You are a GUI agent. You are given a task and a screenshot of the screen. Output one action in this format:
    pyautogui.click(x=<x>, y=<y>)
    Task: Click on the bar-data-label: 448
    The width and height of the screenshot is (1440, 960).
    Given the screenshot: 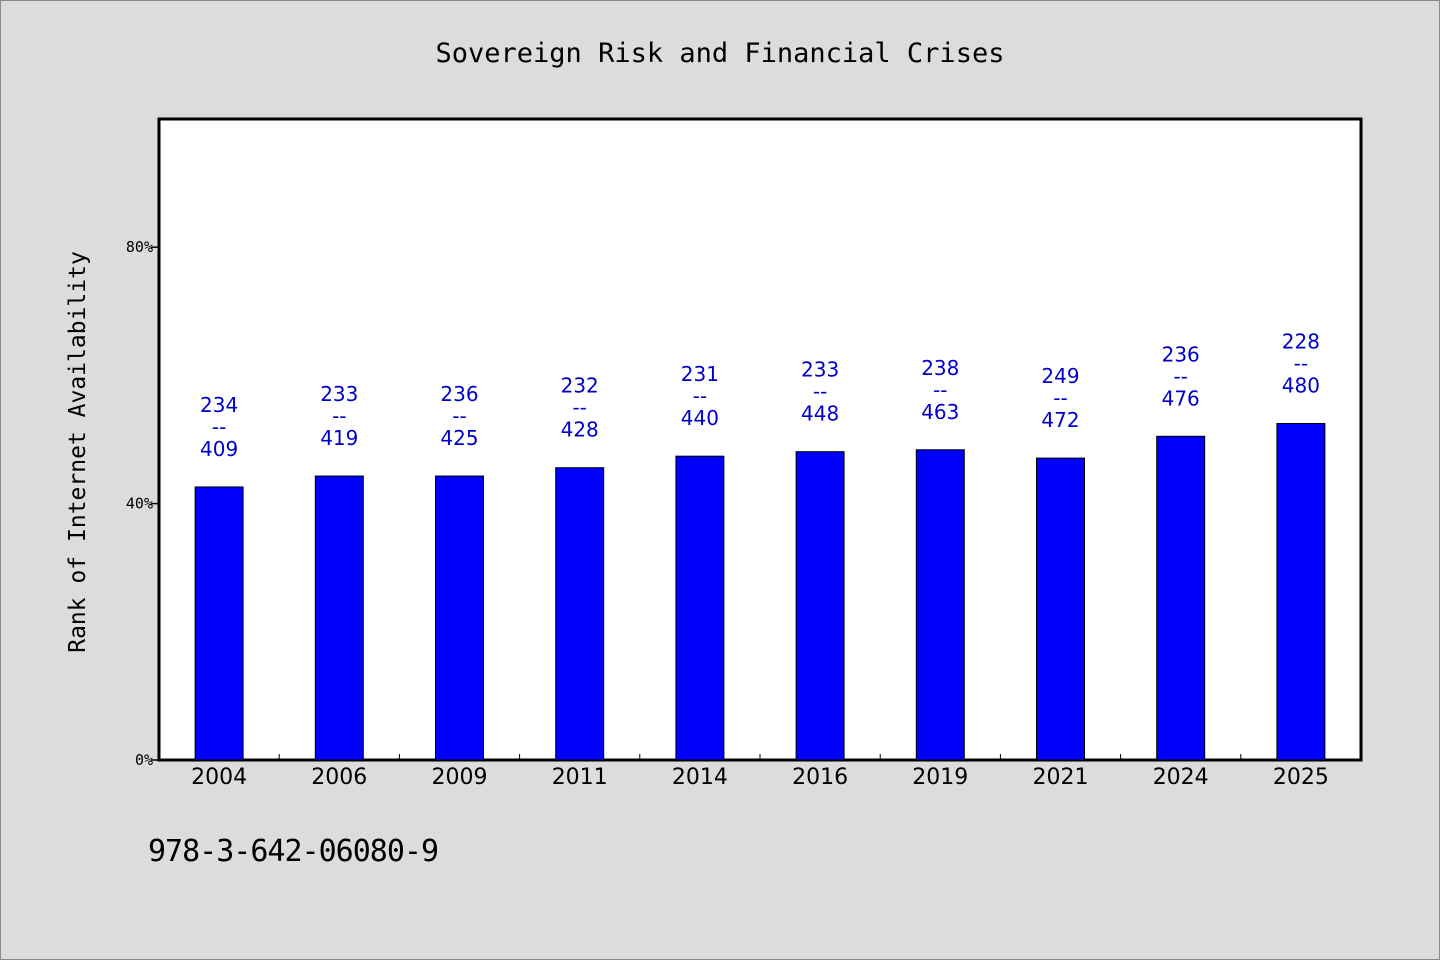 What is the action you would take?
    pyautogui.click(x=820, y=414)
    